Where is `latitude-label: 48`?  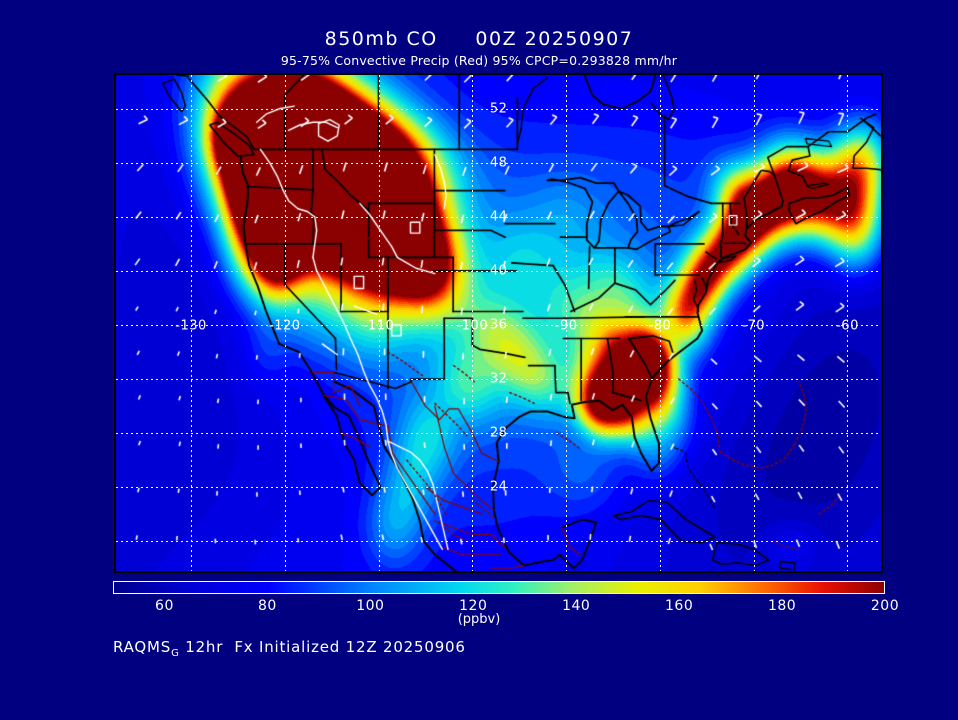 latitude-label: 48 is located at coordinates (498, 163).